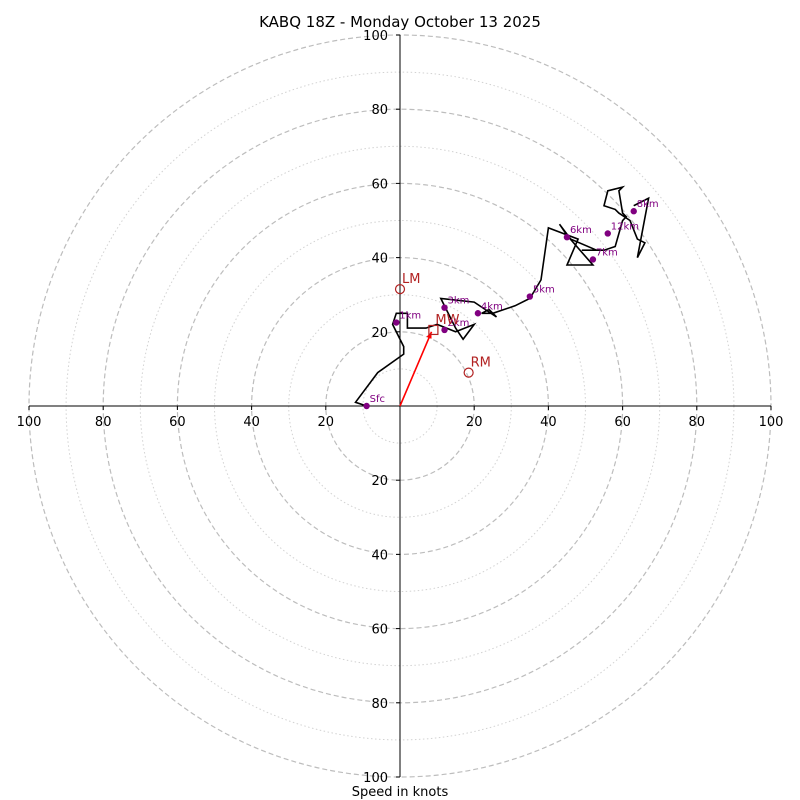 The width and height of the screenshot is (800, 800). I want to click on height-label-12km: 12km, so click(625, 226).